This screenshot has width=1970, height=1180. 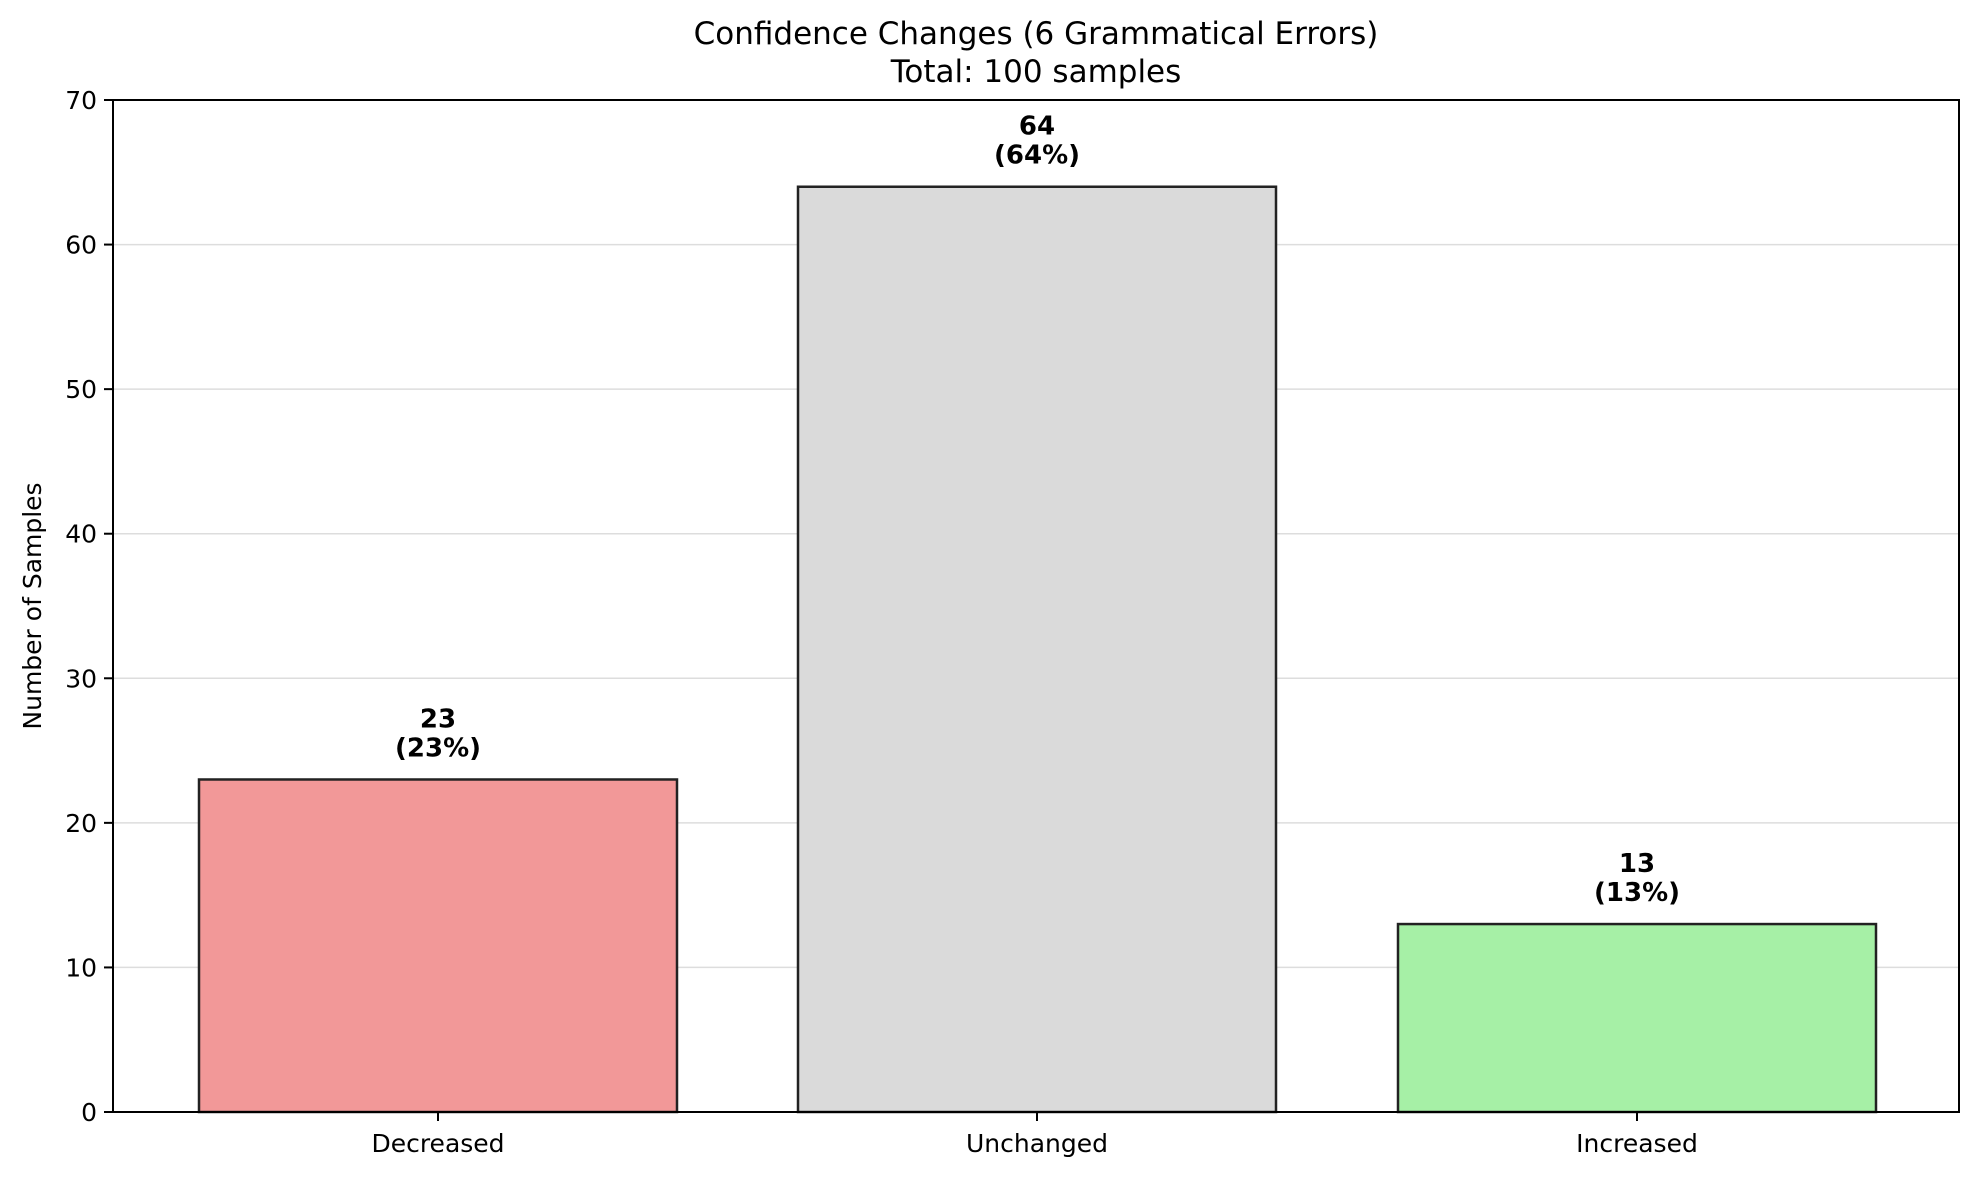 I want to click on x-tick-label: Unchanged, so click(x=1037, y=1143).